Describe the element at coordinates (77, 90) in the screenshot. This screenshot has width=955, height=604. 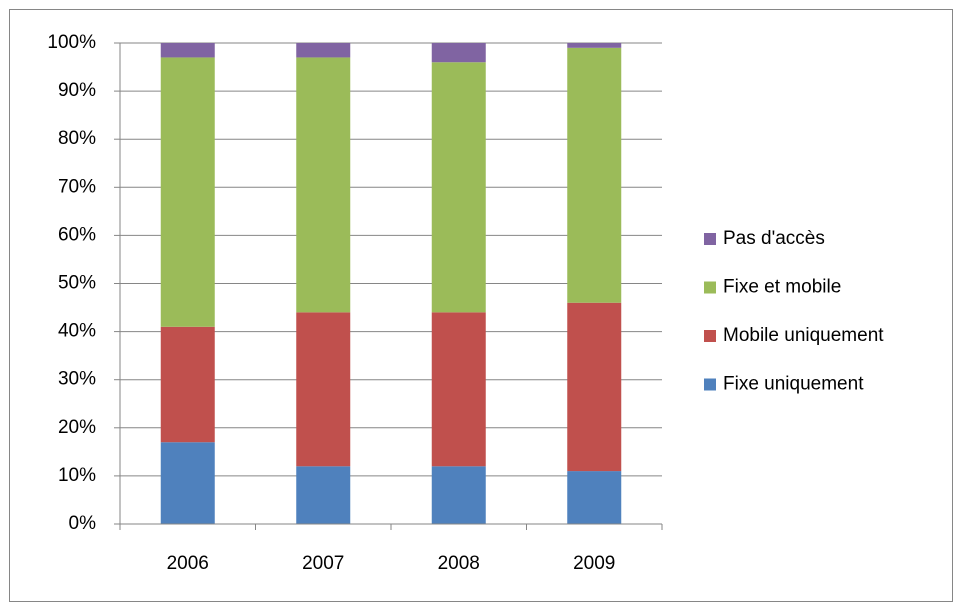
I see `y-tick-label: 90%` at that location.